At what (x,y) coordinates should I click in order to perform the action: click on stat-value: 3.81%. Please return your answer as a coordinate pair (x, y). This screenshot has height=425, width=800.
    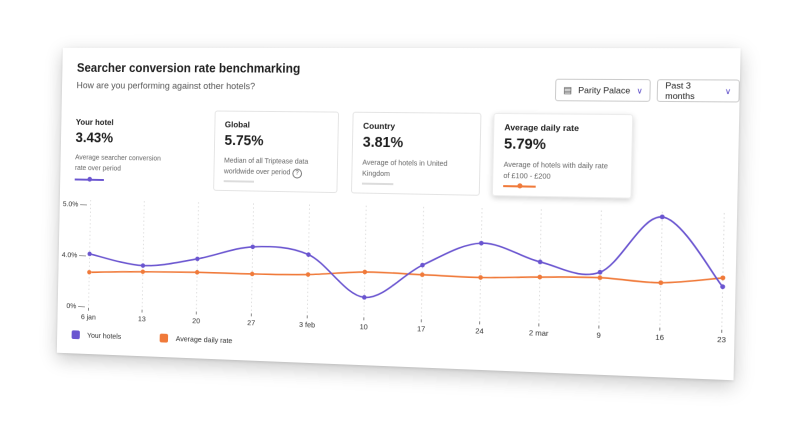
    Looking at the image, I should click on (416, 143).